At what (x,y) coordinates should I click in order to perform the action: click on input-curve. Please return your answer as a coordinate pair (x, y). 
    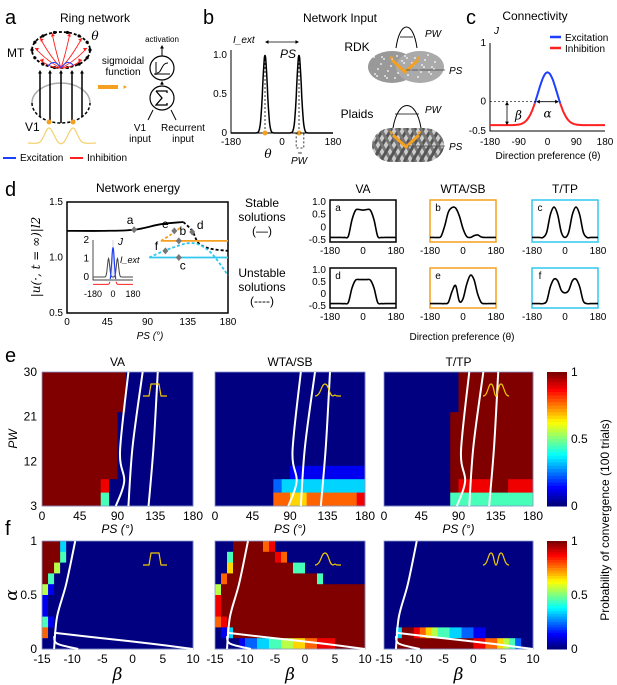
    Looking at the image, I should click on (282, 94).